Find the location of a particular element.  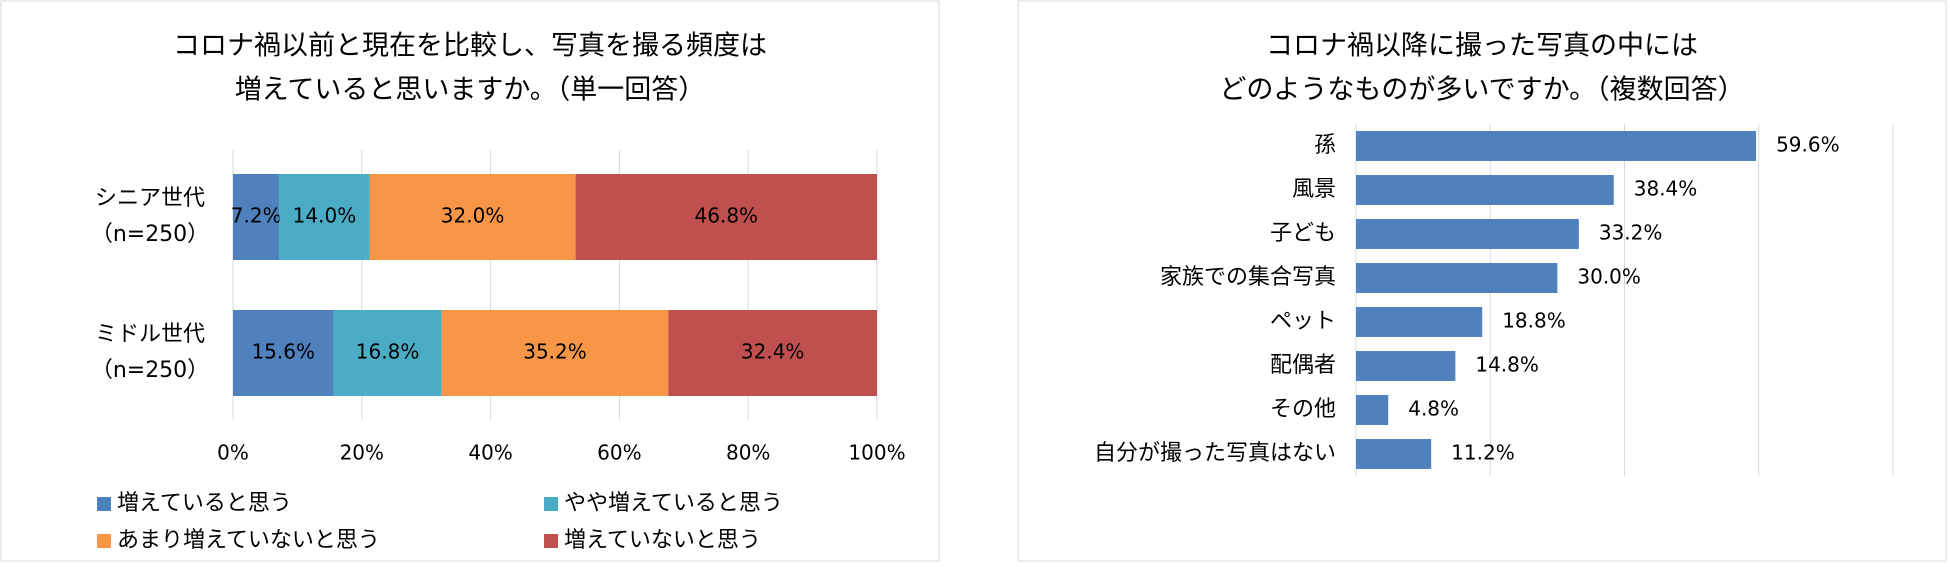

data-label: 14.0% is located at coordinates (325, 216).